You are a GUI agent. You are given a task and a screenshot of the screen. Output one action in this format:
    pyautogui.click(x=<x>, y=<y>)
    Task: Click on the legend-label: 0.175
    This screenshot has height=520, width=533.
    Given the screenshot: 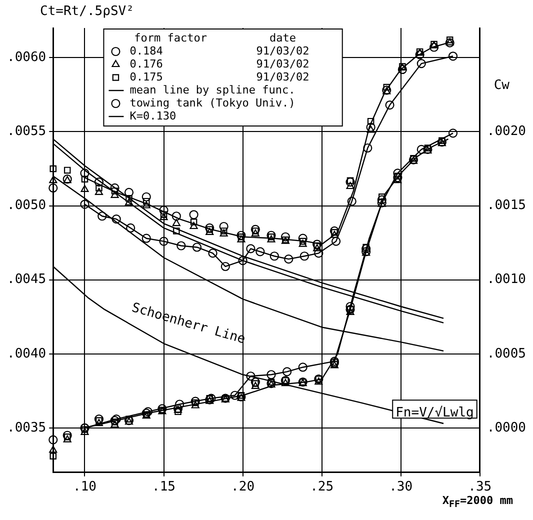 What is the action you would take?
    pyautogui.click(x=146, y=77)
    